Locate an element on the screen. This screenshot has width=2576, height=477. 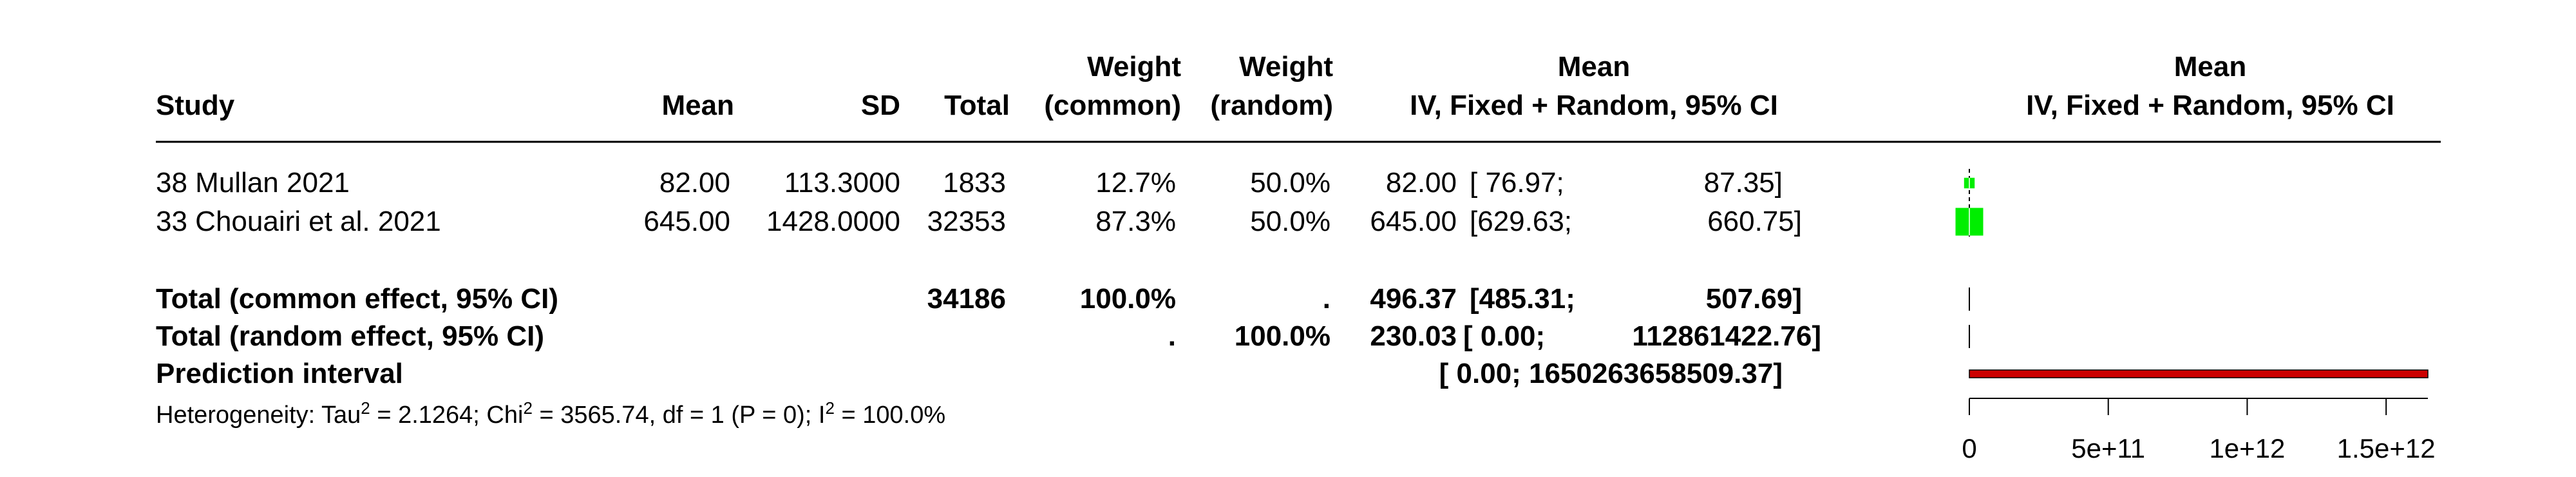
study-ci-lower: [ 76.97; is located at coordinates (1517, 183).